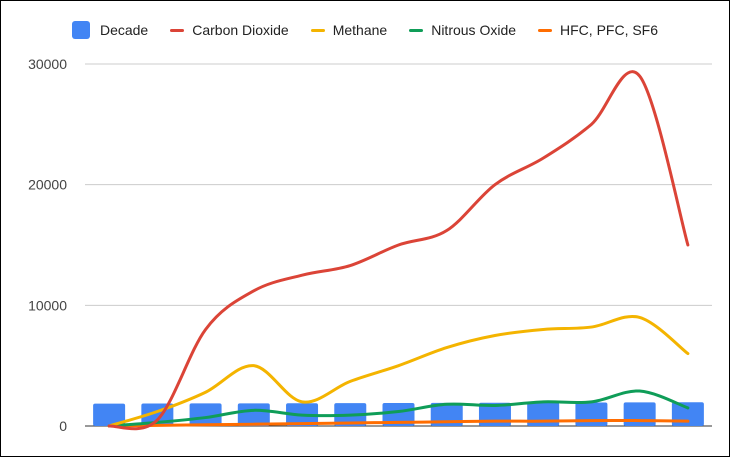  What do you see at coordinates (47, 64) in the screenshot?
I see `y-tick-label: 30000` at bounding box center [47, 64].